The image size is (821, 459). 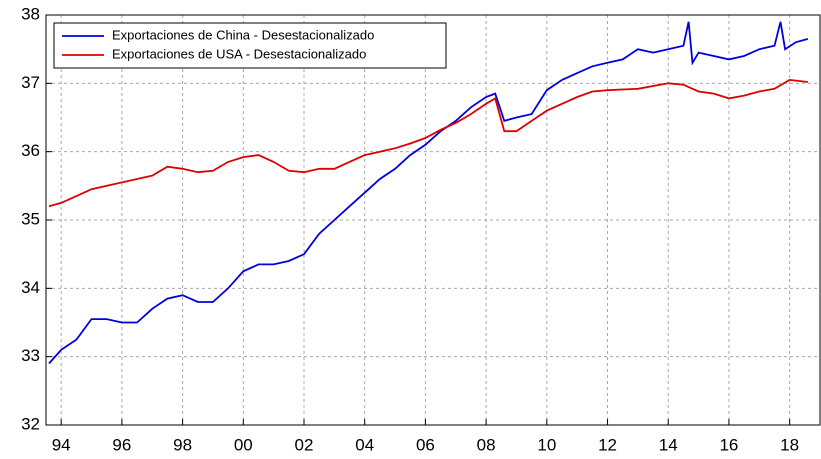 I want to click on y-tick-label: 32, so click(x=30, y=423).